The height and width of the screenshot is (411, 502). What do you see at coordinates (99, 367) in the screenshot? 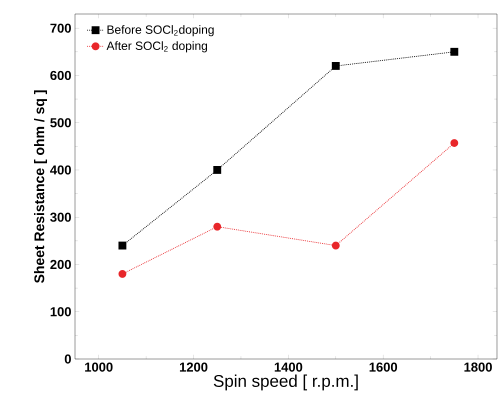
I see `x-tick-label: 1000` at bounding box center [99, 367].